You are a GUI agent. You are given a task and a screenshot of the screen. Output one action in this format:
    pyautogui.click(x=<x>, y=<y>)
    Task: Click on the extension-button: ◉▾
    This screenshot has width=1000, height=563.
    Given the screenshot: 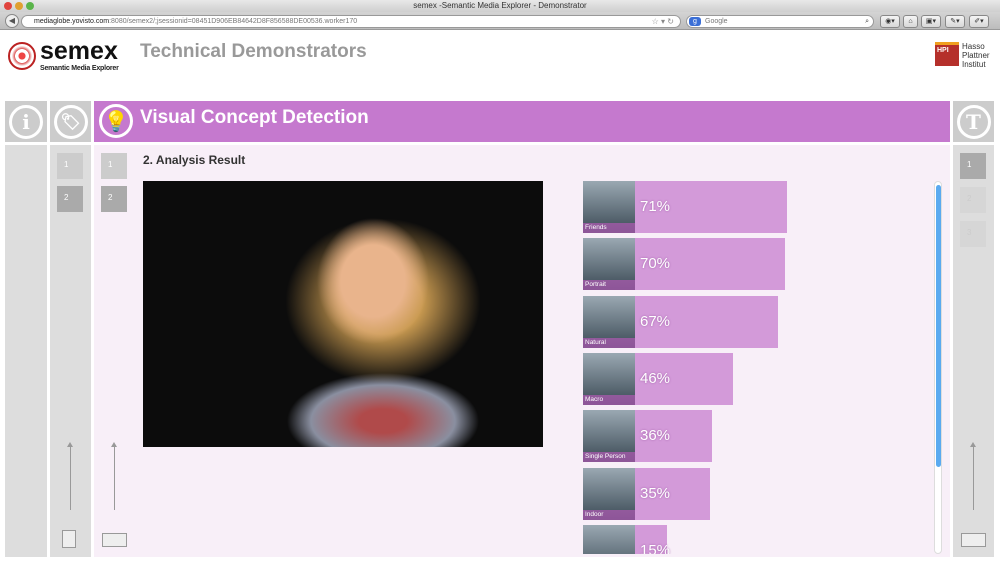 What is the action you would take?
    pyautogui.click(x=890, y=21)
    